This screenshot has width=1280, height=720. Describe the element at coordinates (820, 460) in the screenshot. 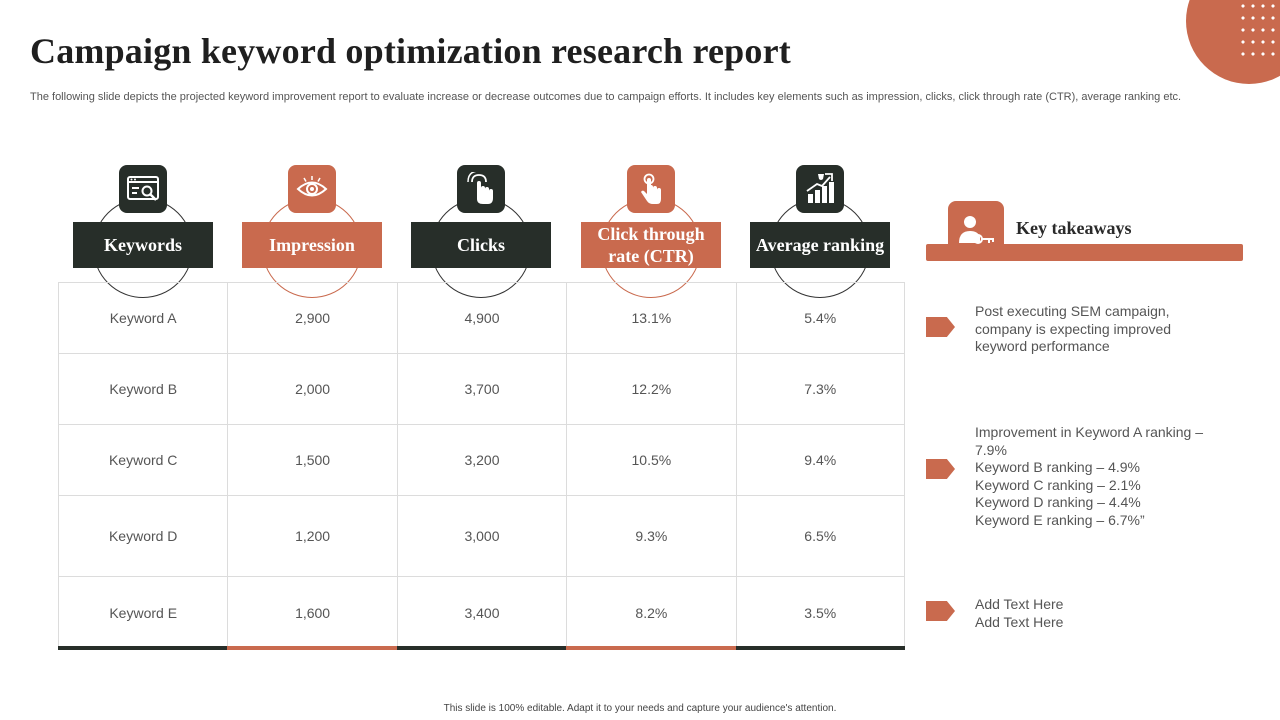

I see `cell-average-ranking: 9.4%` at that location.